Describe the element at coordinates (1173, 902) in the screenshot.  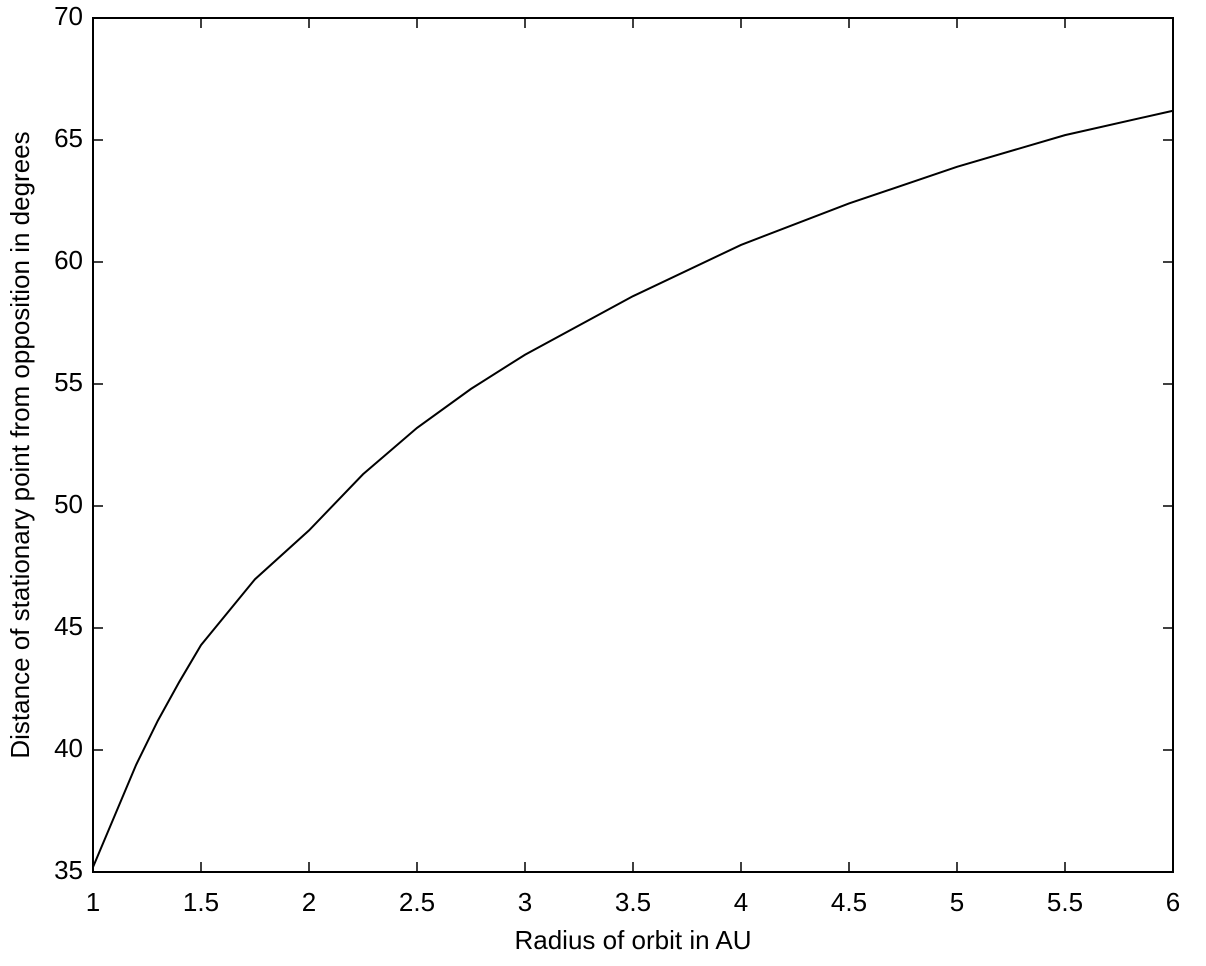
I see `x-tick-label: 6` at that location.